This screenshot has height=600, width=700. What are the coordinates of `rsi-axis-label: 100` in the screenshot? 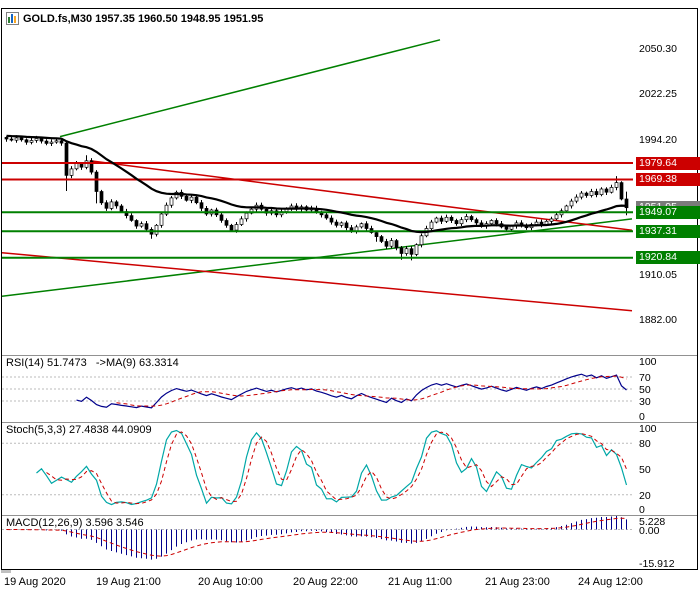 It's located at (648, 362).